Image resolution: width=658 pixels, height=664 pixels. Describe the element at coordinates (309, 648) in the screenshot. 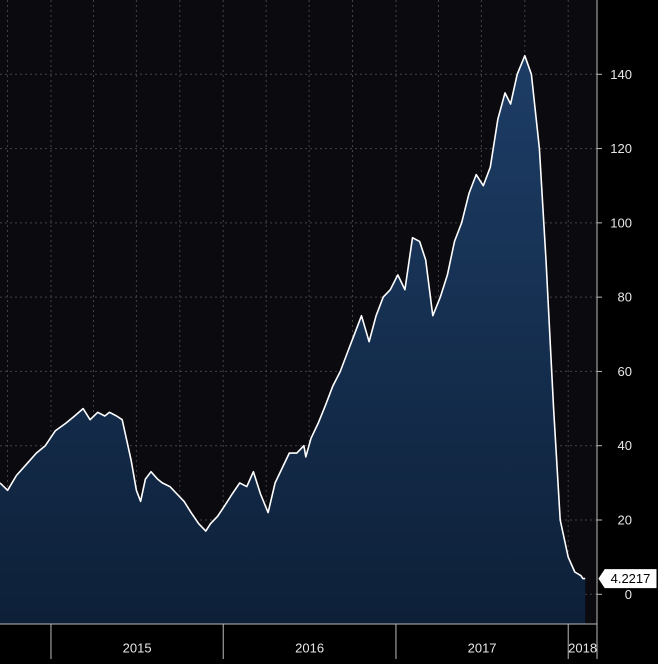

I see `x-tick-label: 2016` at that location.